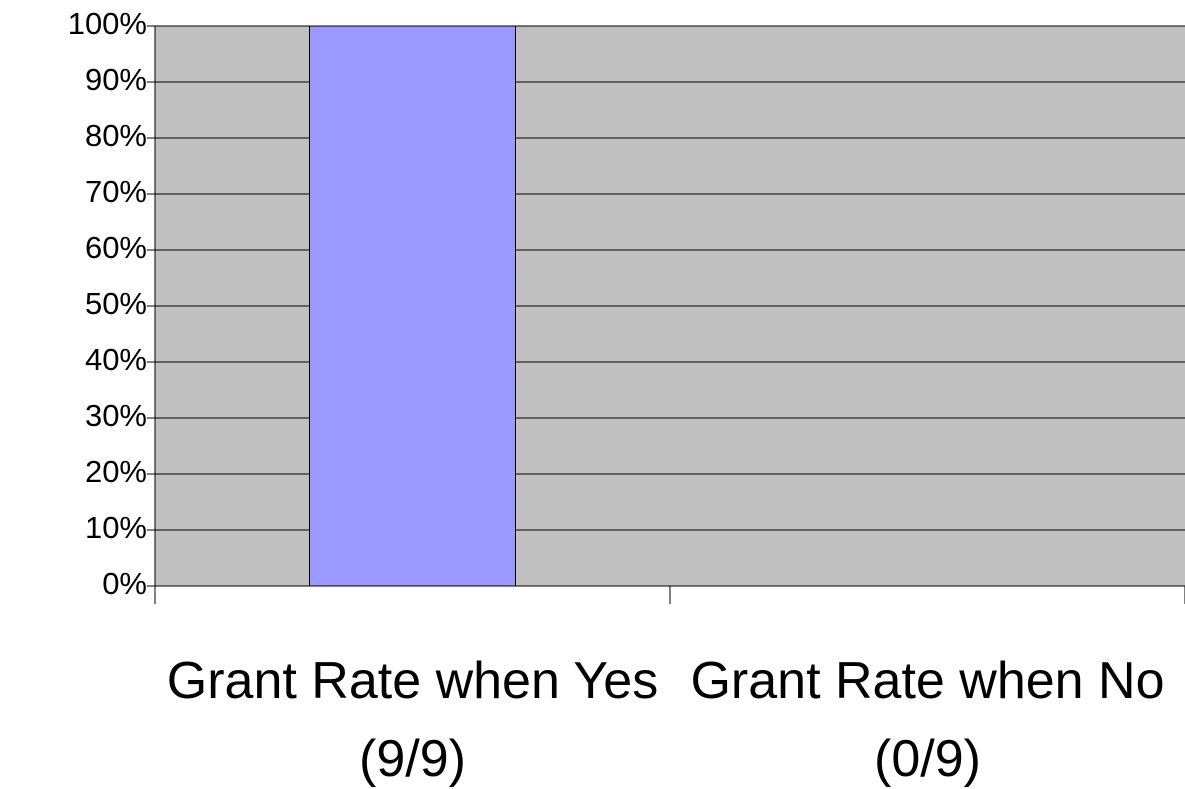 The image size is (1185, 789). What do you see at coordinates (124, 583) in the screenshot?
I see `y-tick-label: 0%` at bounding box center [124, 583].